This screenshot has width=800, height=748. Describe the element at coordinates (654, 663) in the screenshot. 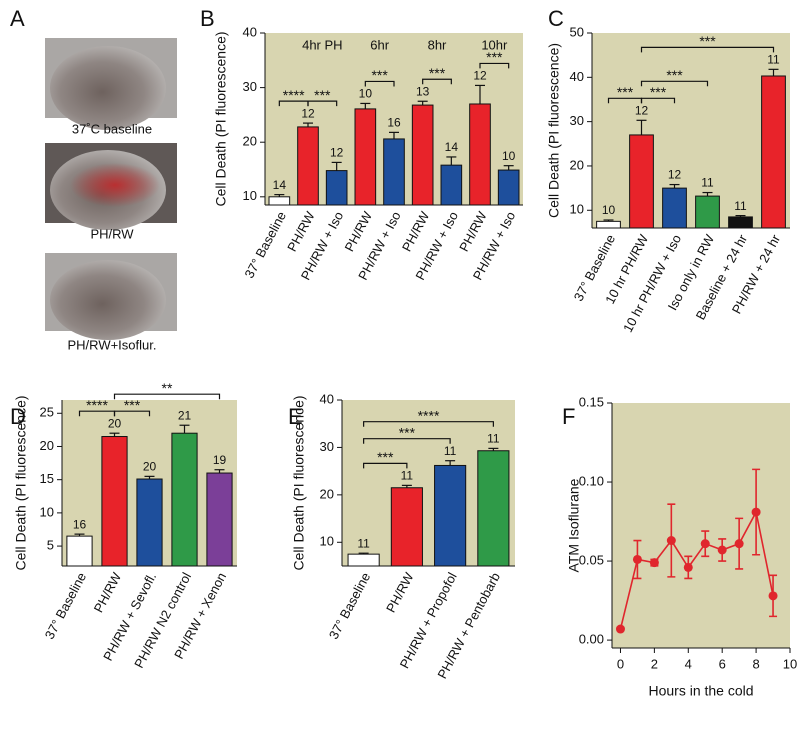

I see `x-tick-label: 2` at that location.